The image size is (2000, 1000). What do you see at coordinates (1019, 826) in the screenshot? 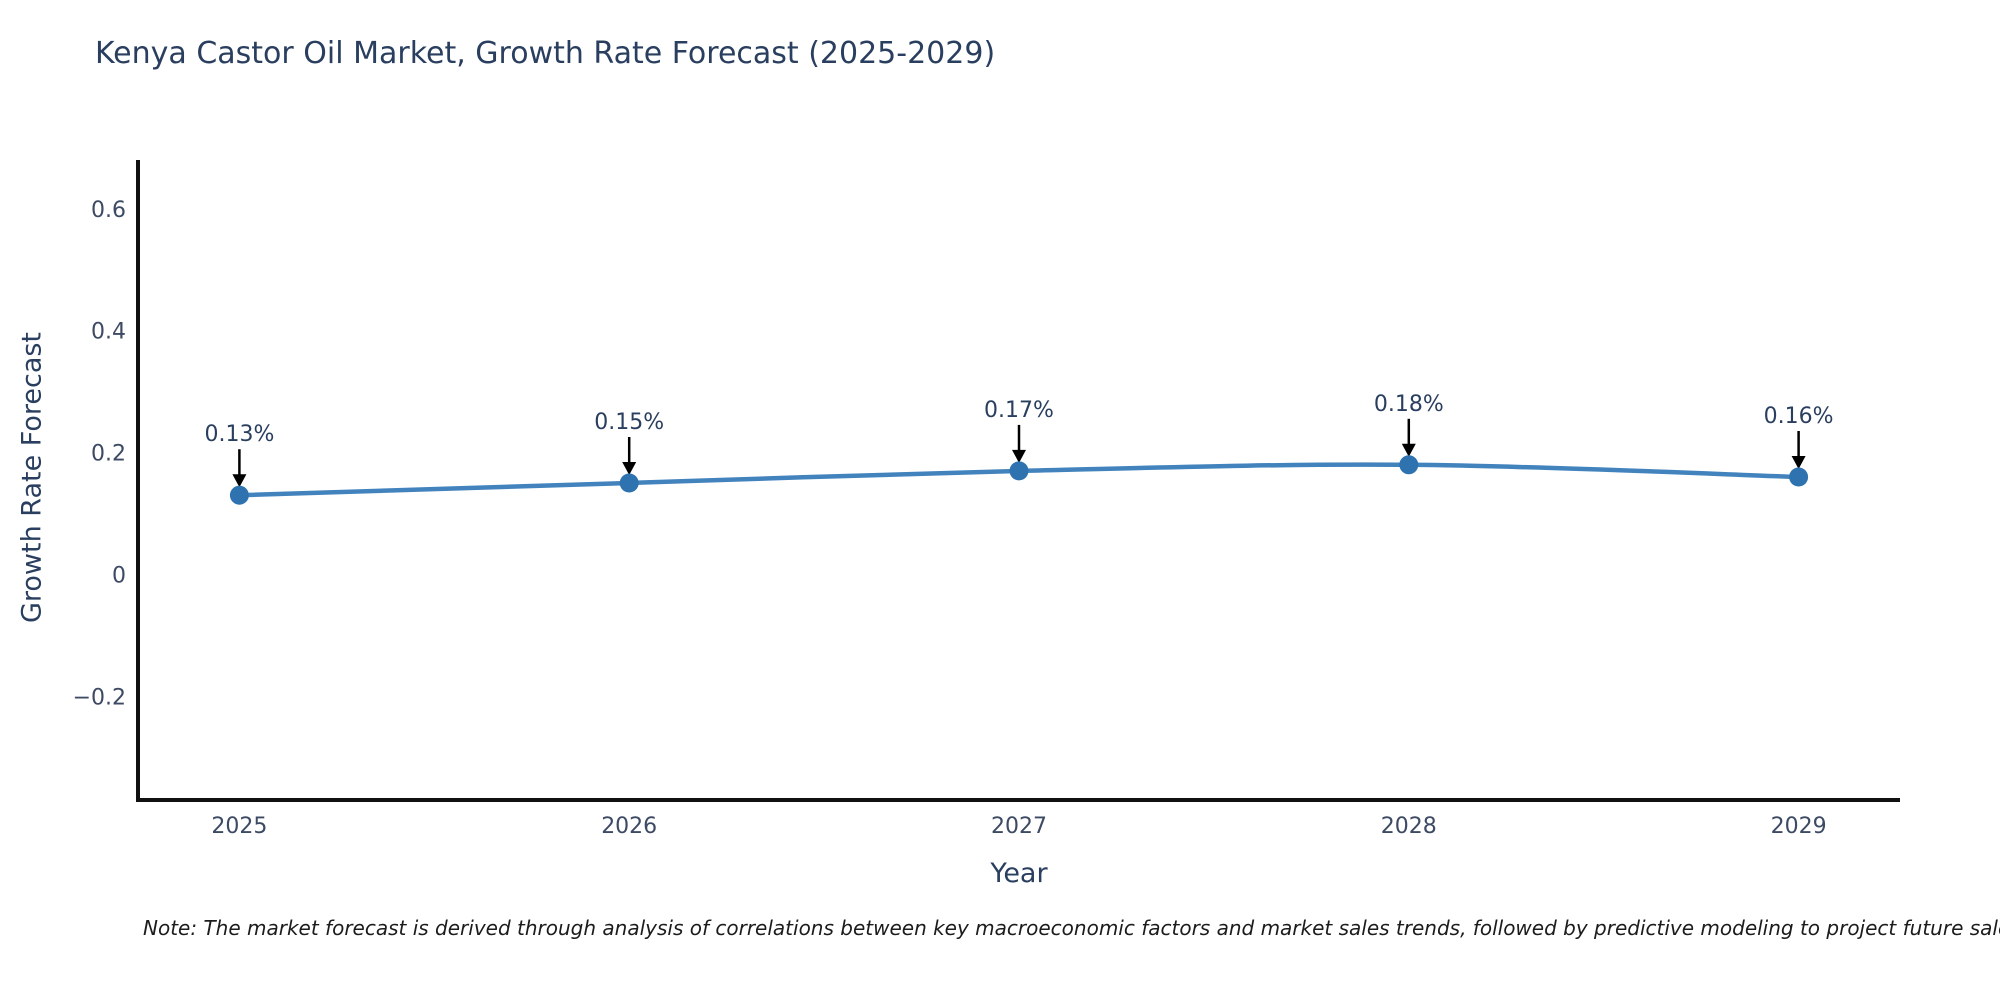
I see `x-tick-label: 2027` at bounding box center [1019, 826].